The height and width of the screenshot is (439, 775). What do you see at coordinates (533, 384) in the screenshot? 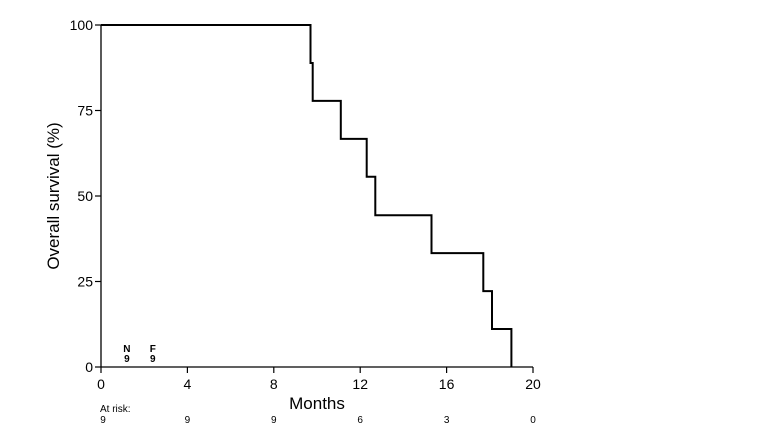
I see `x-tick-label: 20` at bounding box center [533, 384].